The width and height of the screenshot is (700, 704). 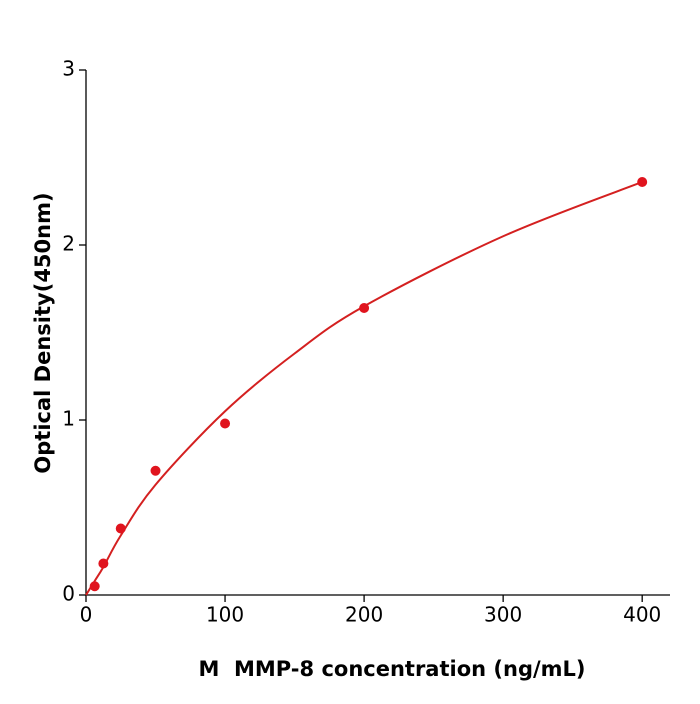 What do you see at coordinates (68, 244) in the screenshot?
I see `y-tick-label: 2` at bounding box center [68, 244].